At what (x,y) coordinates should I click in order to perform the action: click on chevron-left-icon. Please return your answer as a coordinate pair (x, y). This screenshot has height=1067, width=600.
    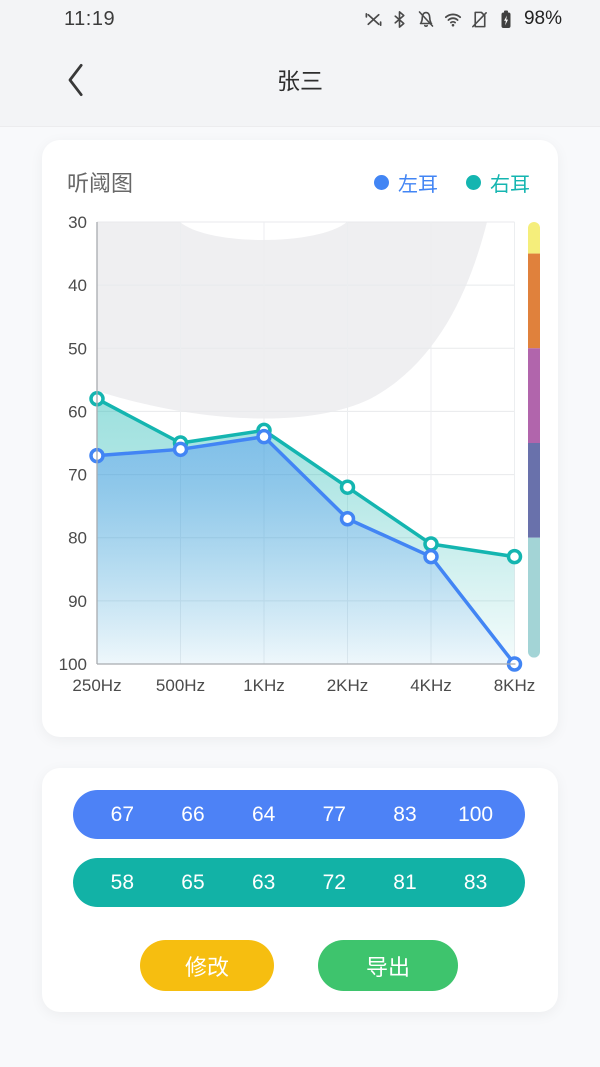
    Looking at the image, I should click on (75, 80).